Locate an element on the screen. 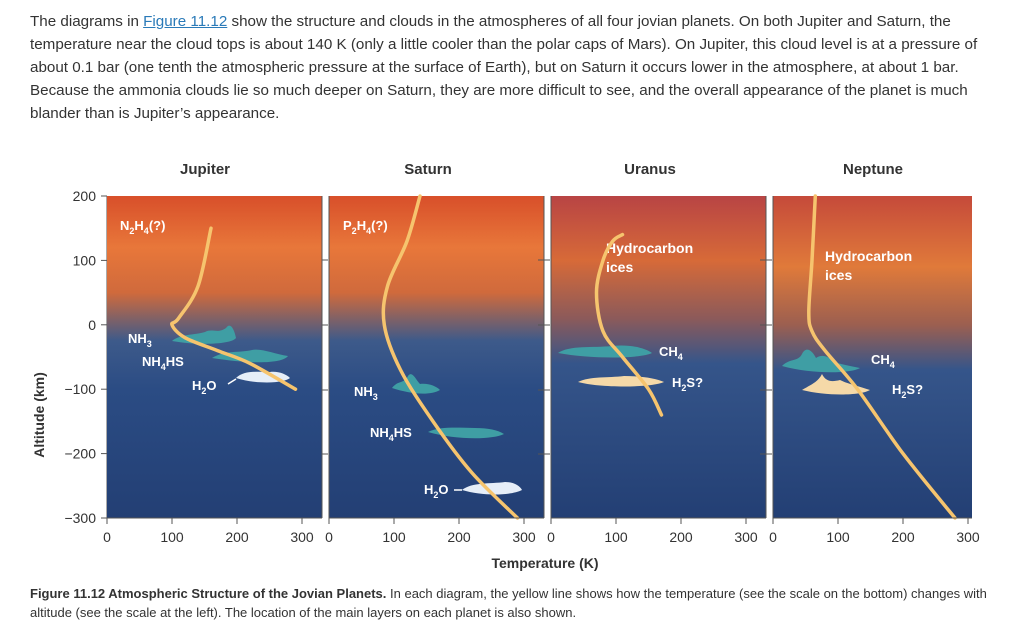 This screenshot has width=1024, height=635. x-axes: 0 100 200 300 0 100 200 300 0 100 200 300 0 100 200 300 is located at coordinates (541, 531).